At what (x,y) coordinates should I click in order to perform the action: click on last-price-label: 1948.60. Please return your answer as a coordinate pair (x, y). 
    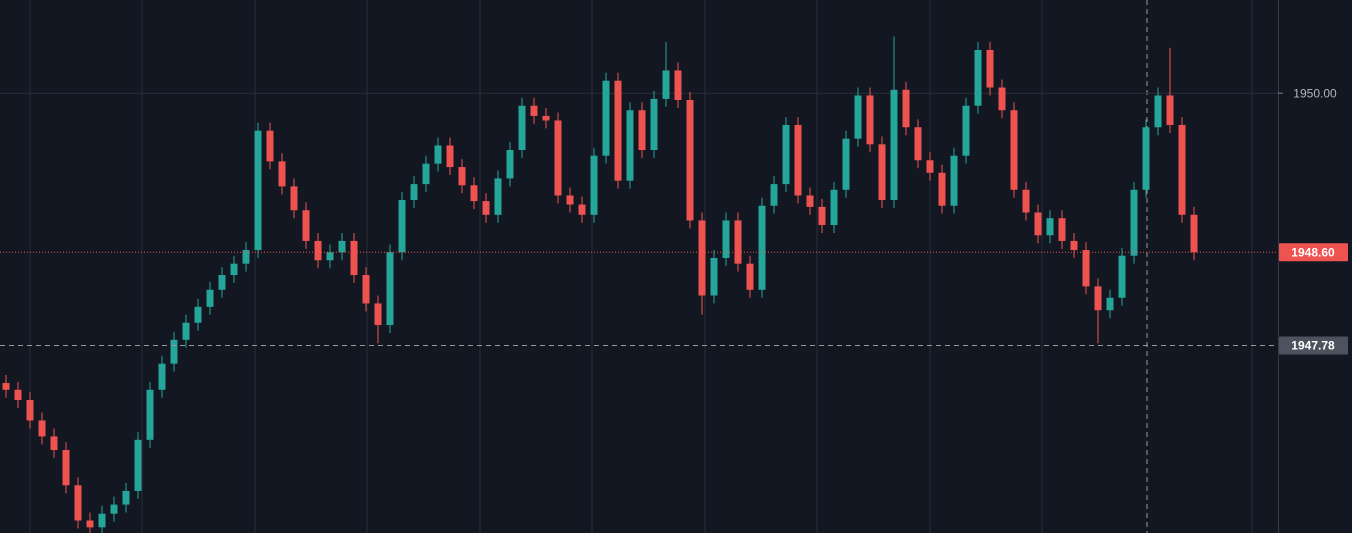
    Looking at the image, I should click on (1313, 252).